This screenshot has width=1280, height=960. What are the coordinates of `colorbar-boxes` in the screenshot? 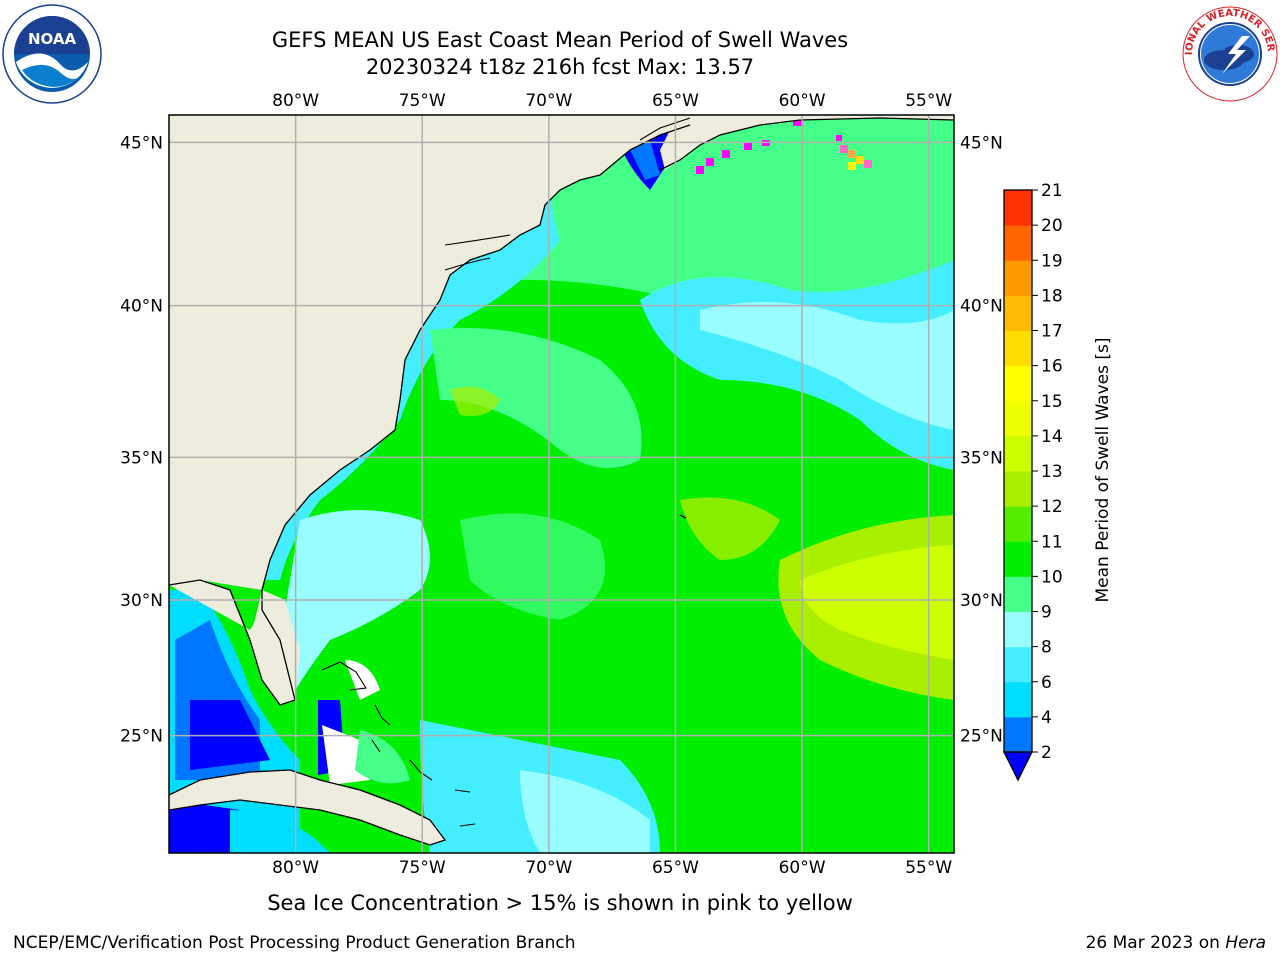 It's located at (1018, 471).